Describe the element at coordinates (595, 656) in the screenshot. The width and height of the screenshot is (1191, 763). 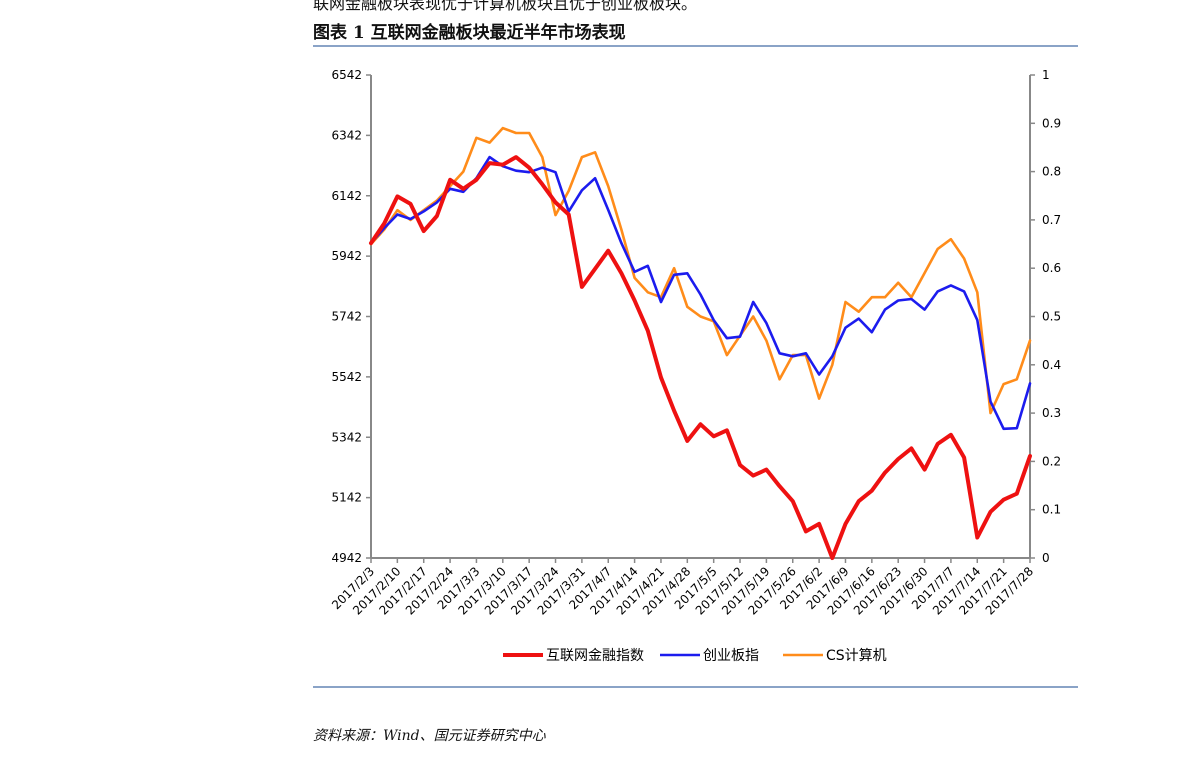
I see `legend-label: 互联网金融指数` at that location.